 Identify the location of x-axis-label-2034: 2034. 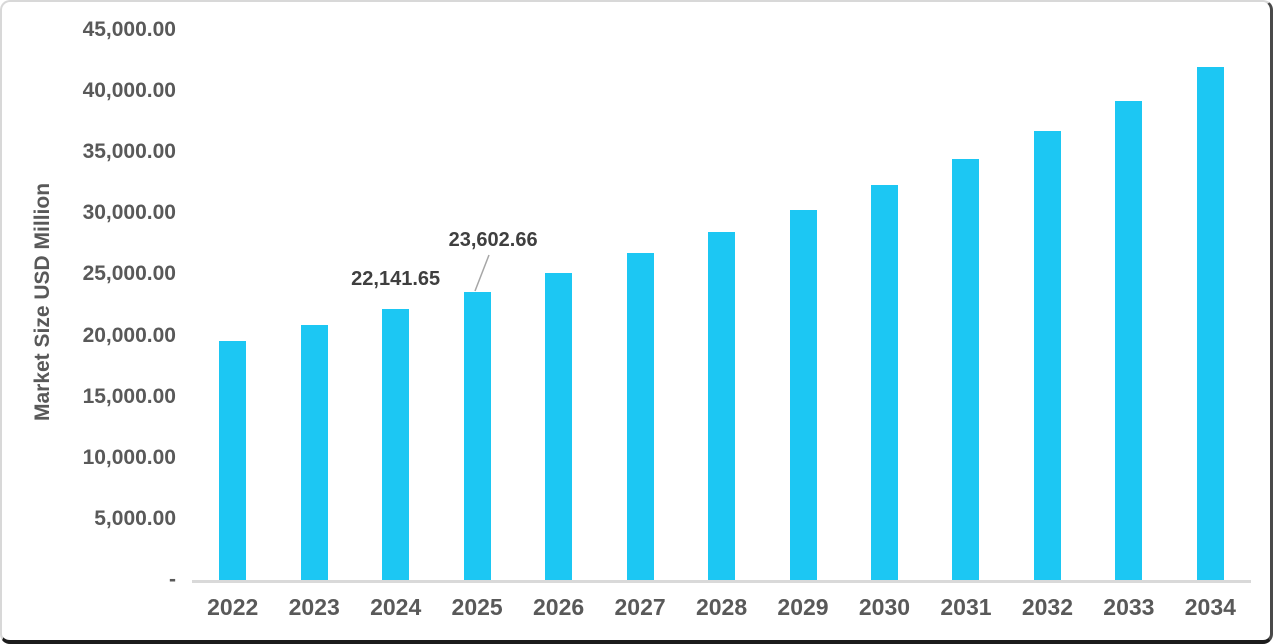
(1210, 607).